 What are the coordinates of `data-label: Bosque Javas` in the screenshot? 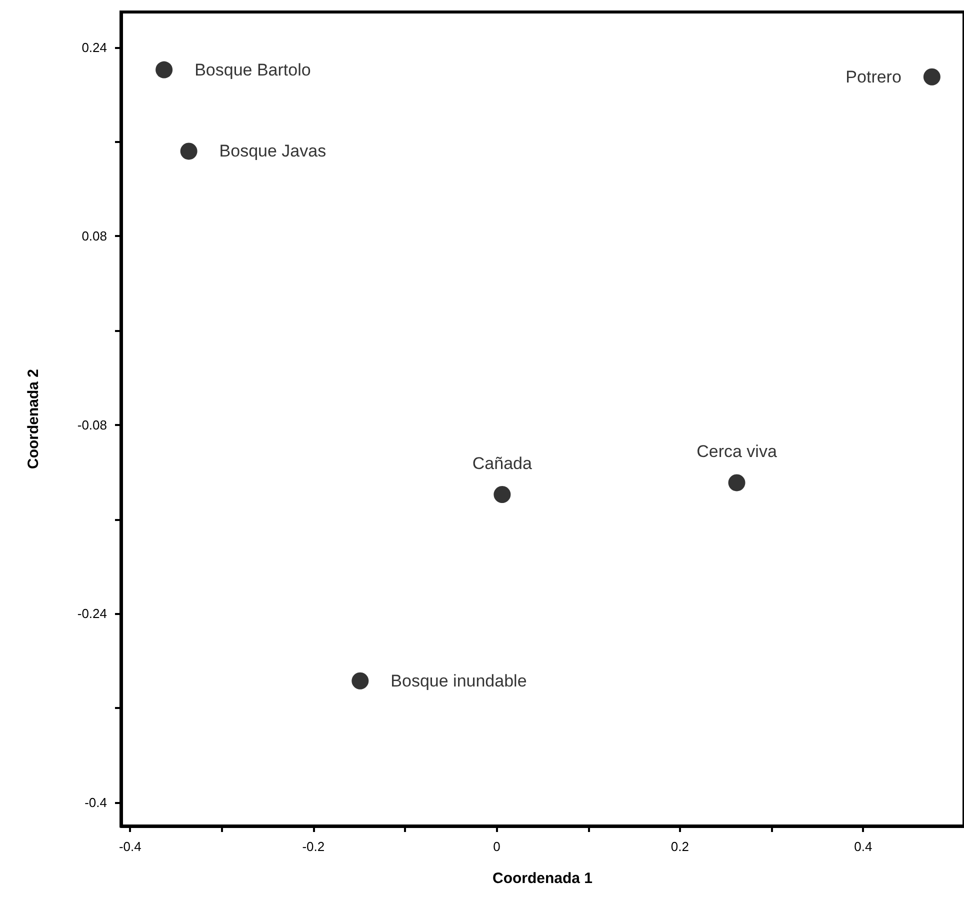 It's located at (272, 151).